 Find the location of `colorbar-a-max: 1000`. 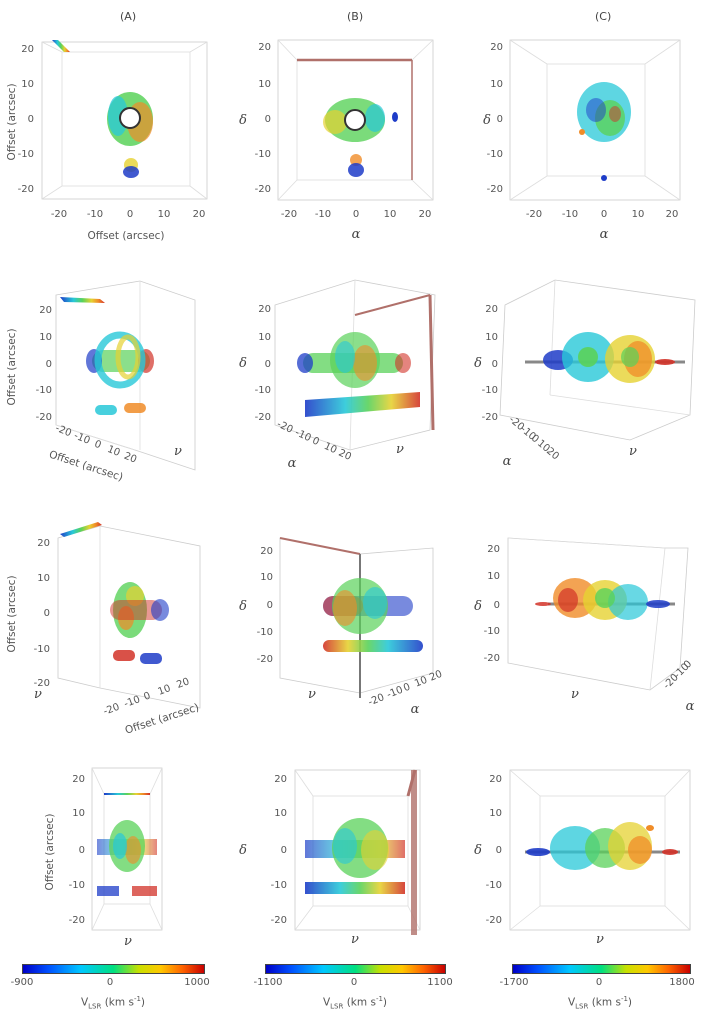

colorbar-a-max: 1000 is located at coordinates (197, 982).